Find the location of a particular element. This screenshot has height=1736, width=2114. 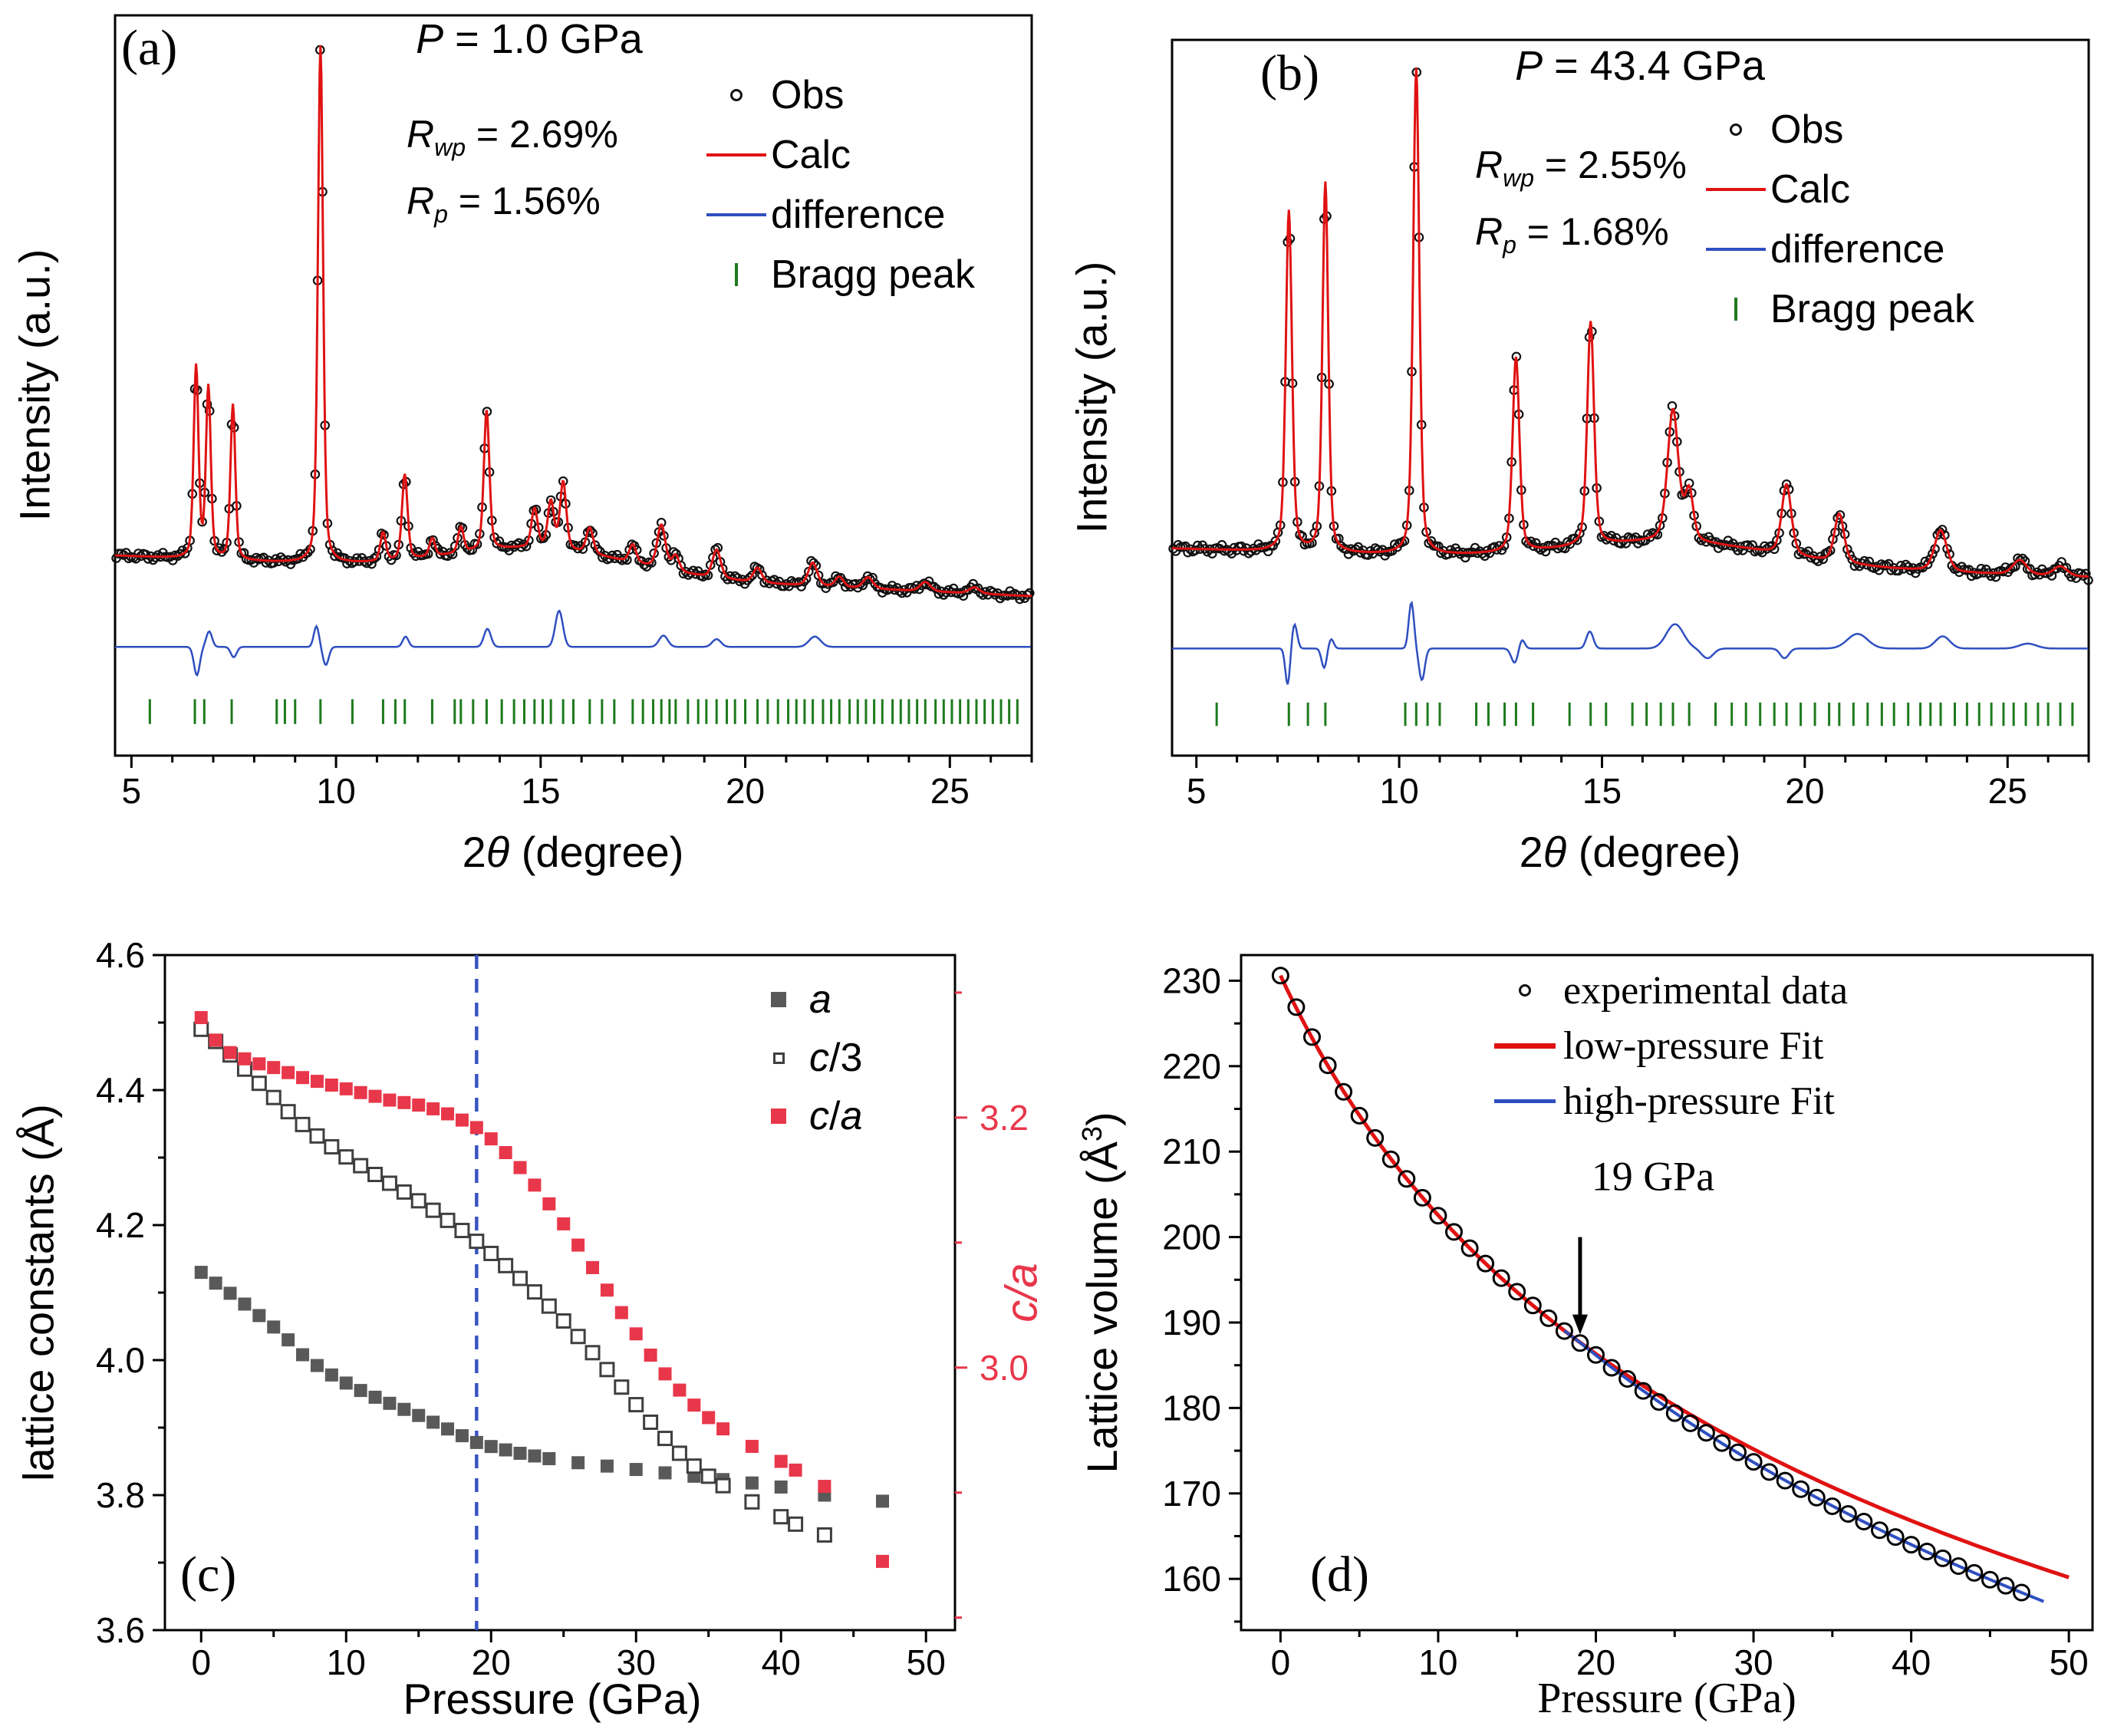

panel-d-xlabel: Pressure (GPa) is located at coordinates (1667, 1698).